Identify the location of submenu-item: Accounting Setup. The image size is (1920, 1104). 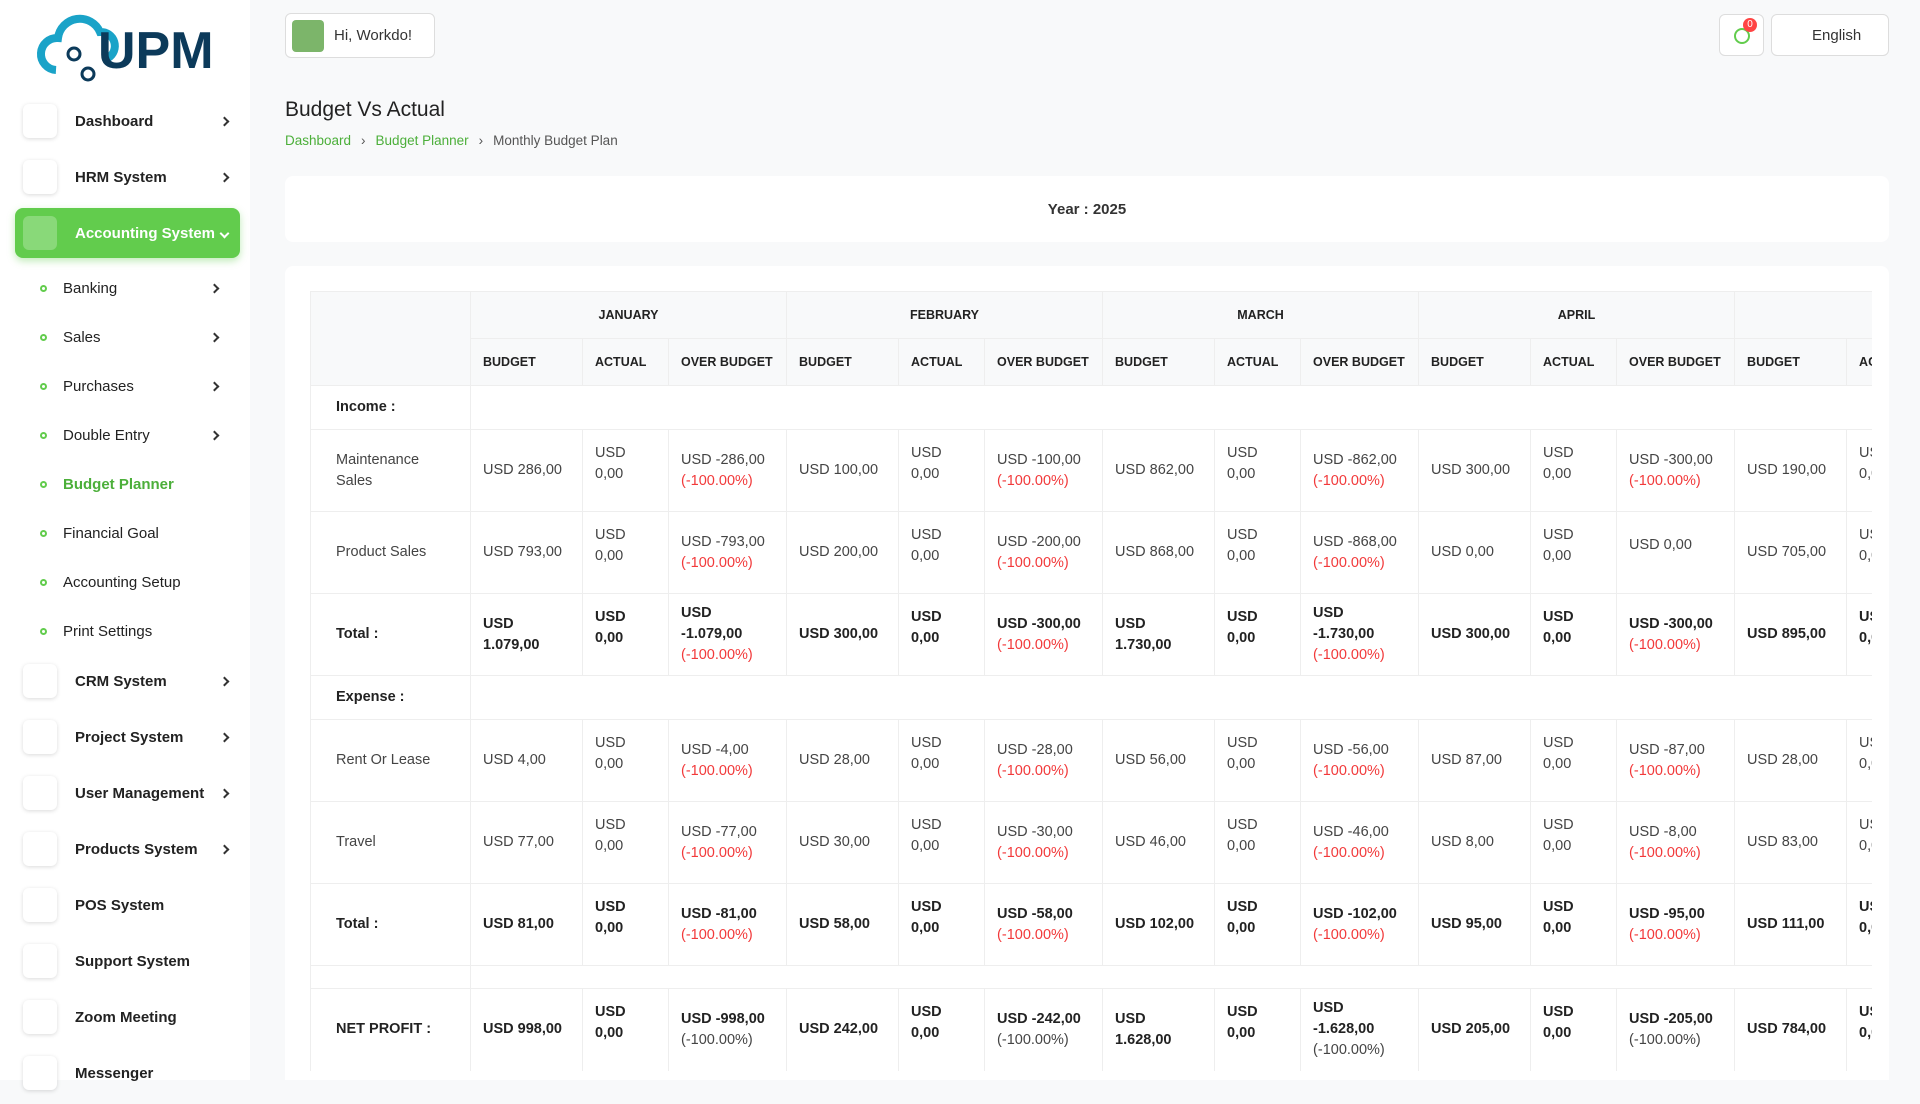
(127, 582).